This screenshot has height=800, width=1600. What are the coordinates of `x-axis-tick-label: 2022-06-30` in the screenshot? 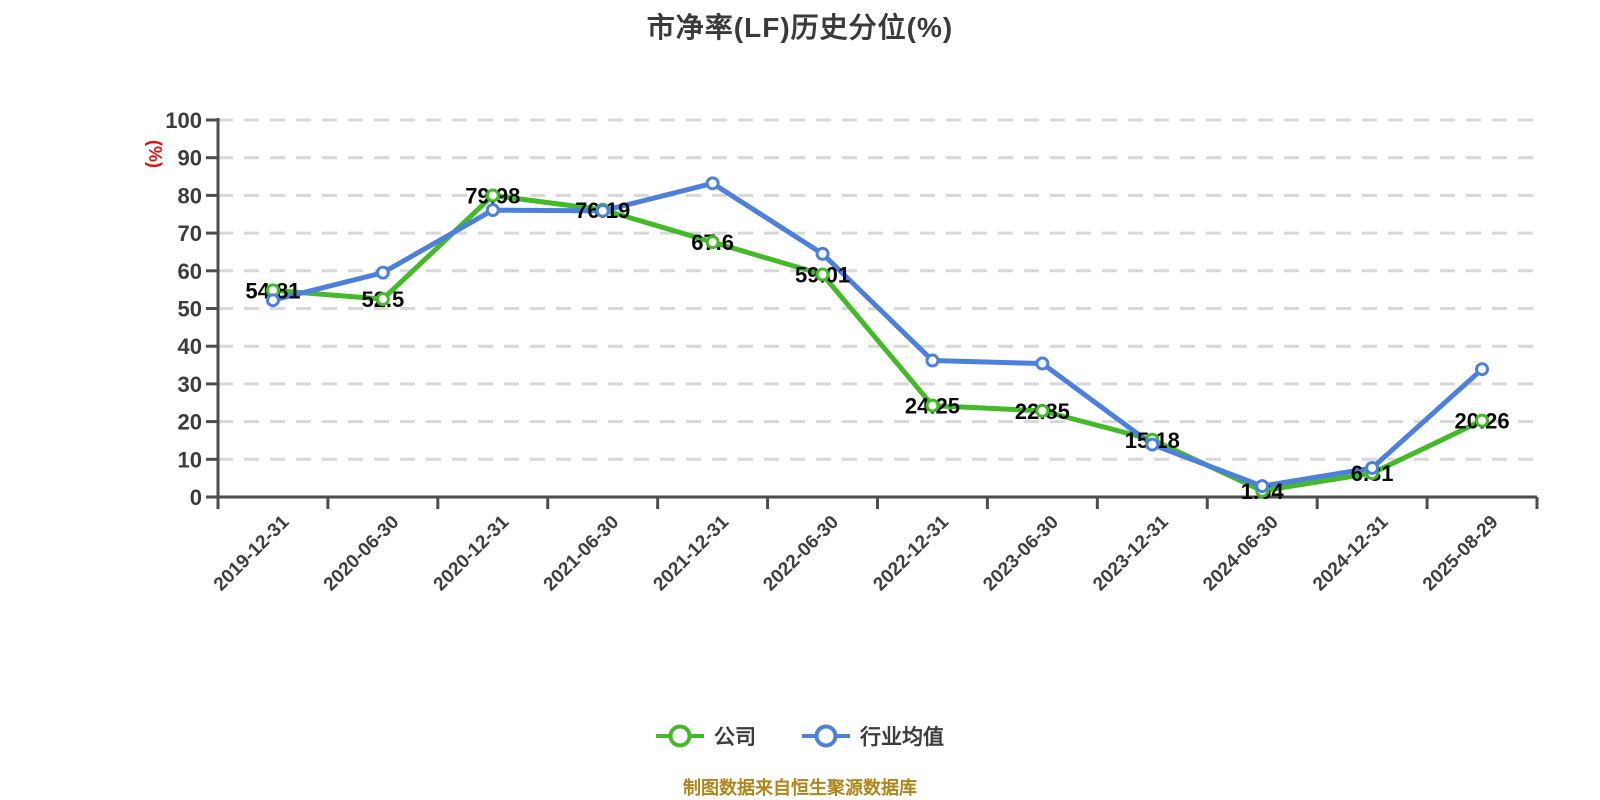 It's located at (801, 554).